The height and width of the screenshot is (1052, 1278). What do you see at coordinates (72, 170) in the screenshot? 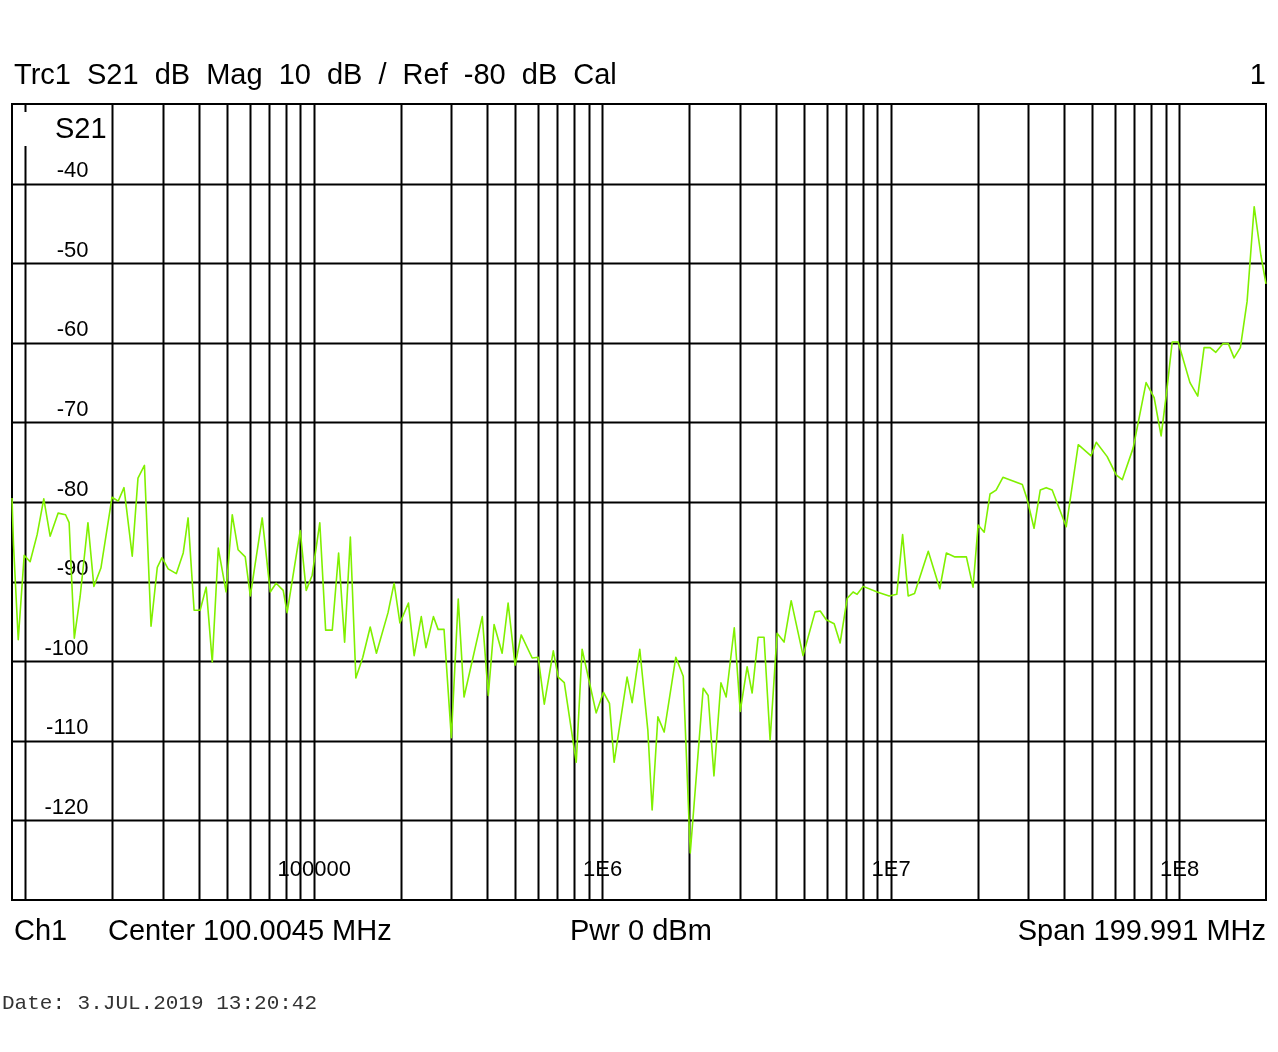
I see `y-tick-label: -40` at bounding box center [72, 170].